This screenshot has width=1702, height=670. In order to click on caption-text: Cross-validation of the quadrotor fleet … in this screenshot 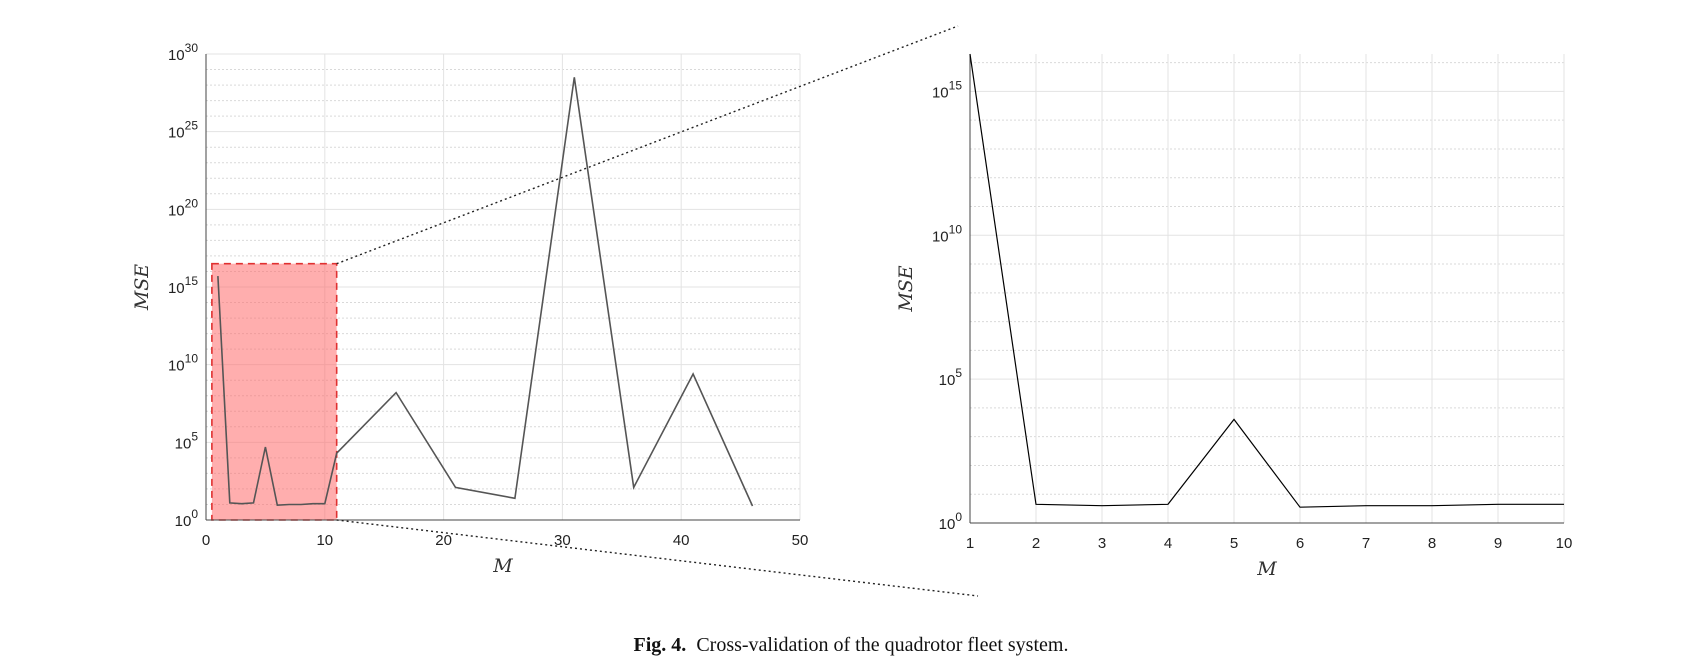, I will do `click(882, 645)`.